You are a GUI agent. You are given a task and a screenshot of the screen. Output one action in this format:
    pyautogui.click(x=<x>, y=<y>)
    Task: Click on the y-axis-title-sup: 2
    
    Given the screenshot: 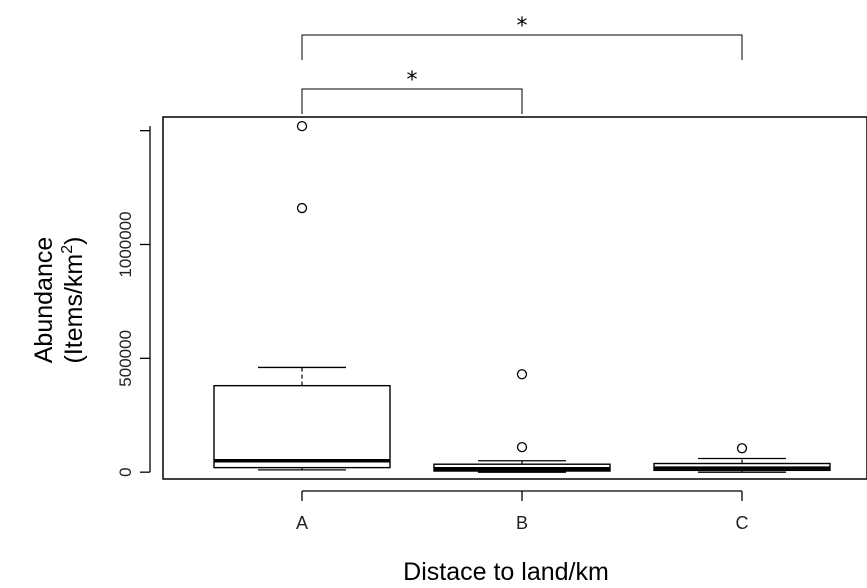 What is the action you would take?
    pyautogui.click(x=67, y=249)
    